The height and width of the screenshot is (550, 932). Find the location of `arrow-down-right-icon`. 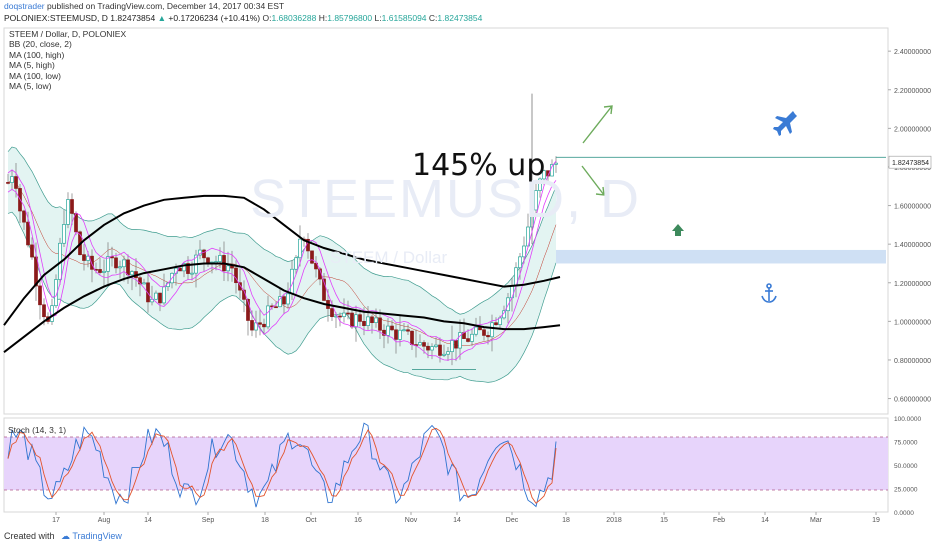

arrow-down-right-icon is located at coordinates (593, 180).